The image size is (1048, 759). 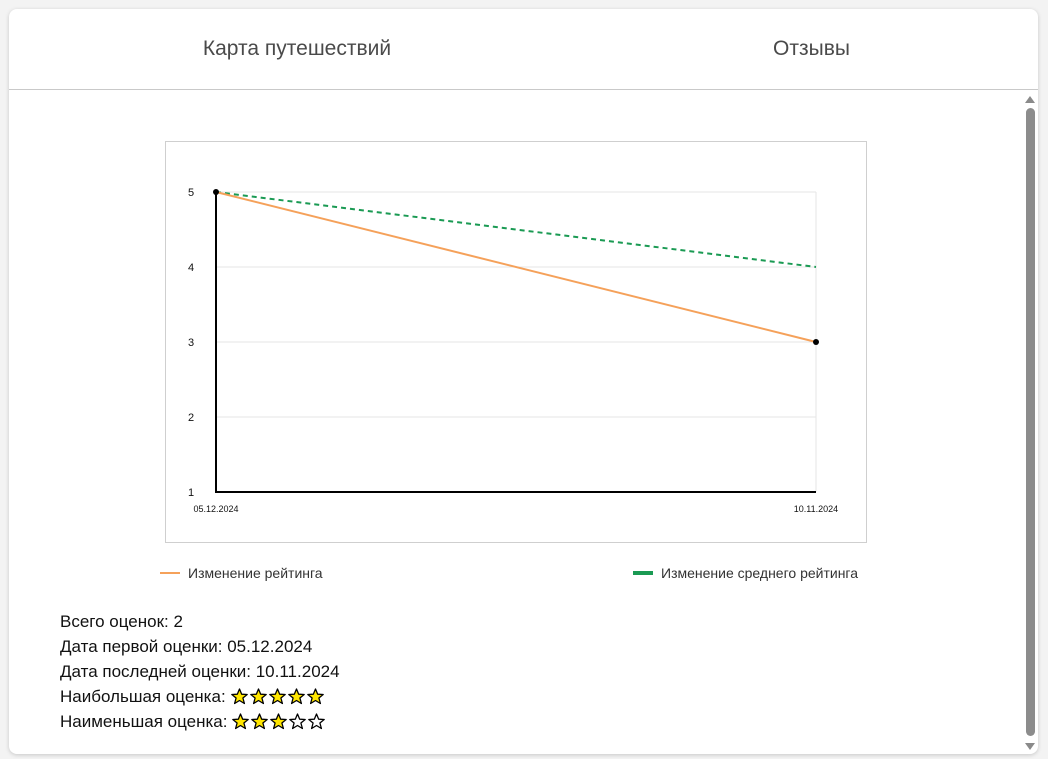 What do you see at coordinates (1030, 99) in the screenshot?
I see `scroll-up-arrow-icon` at bounding box center [1030, 99].